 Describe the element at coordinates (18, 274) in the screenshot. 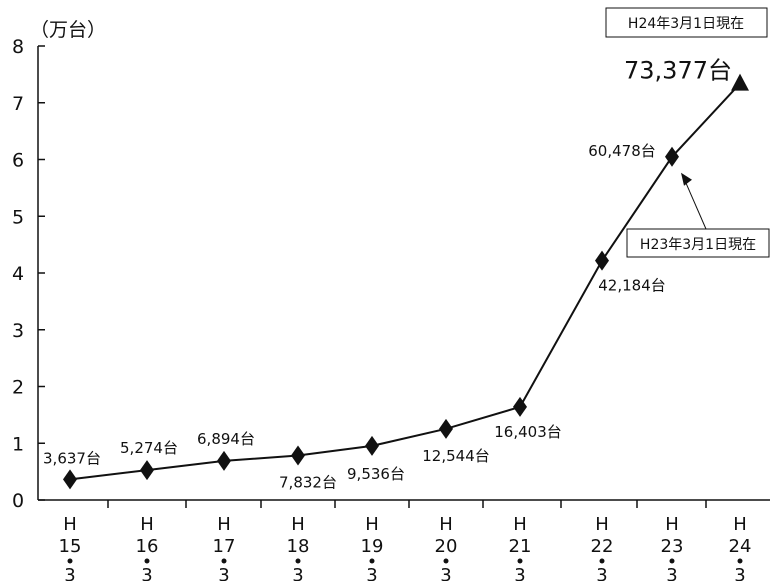

I see `y-tick-label: 4` at that location.